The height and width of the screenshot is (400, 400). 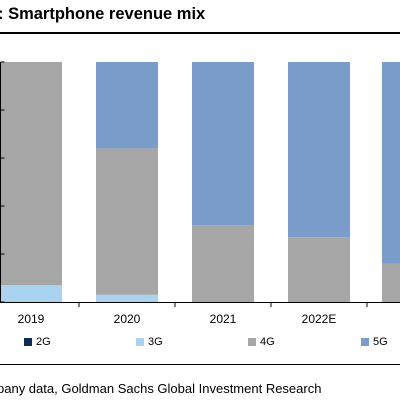 I want to click on source-rule, so click(x=200, y=364).